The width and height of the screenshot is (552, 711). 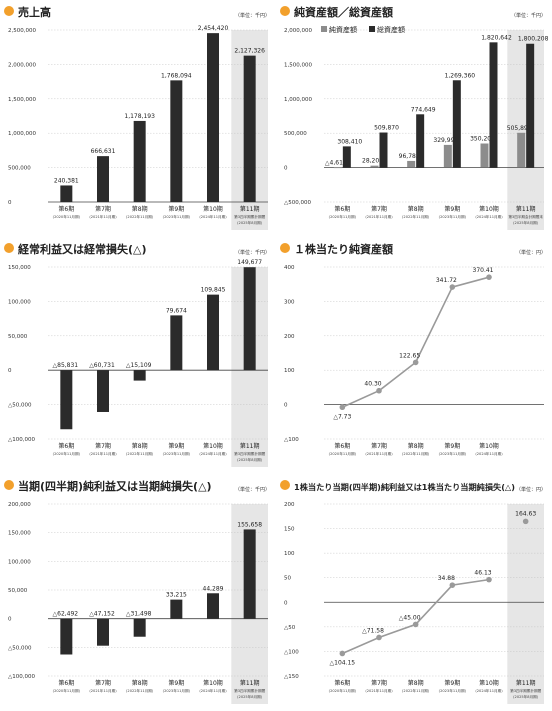 What do you see at coordinates (343, 29) in the screenshot?
I see `legend-label: 純資産額` at bounding box center [343, 29].